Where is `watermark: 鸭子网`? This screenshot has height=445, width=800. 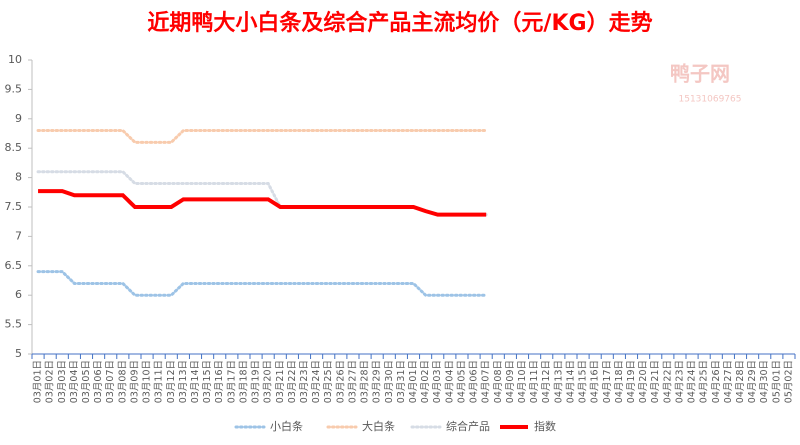 watermark: 鸭子网 is located at coordinates (700, 74).